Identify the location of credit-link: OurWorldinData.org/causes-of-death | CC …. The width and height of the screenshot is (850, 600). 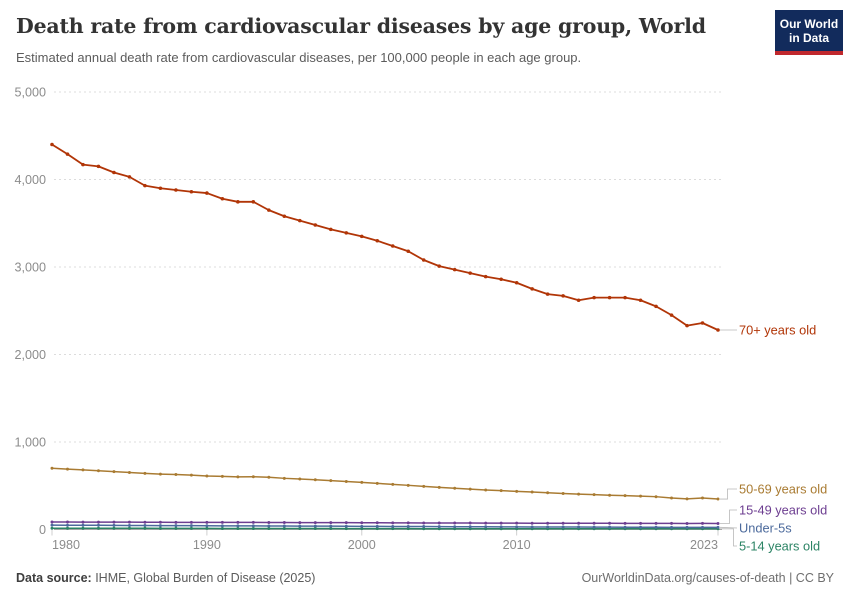
(707, 578).